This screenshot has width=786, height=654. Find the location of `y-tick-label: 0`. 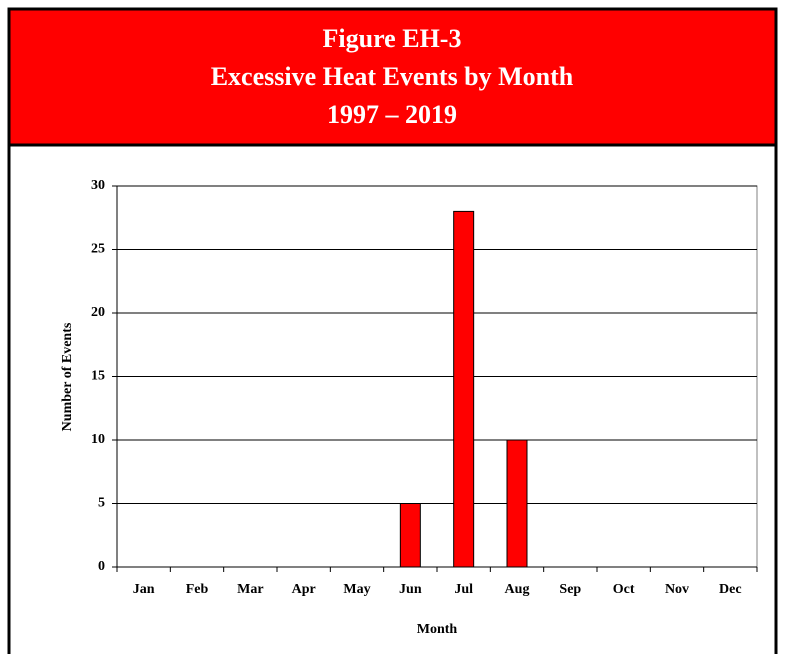

y-tick-label: 0 is located at coordinates (101, 566).